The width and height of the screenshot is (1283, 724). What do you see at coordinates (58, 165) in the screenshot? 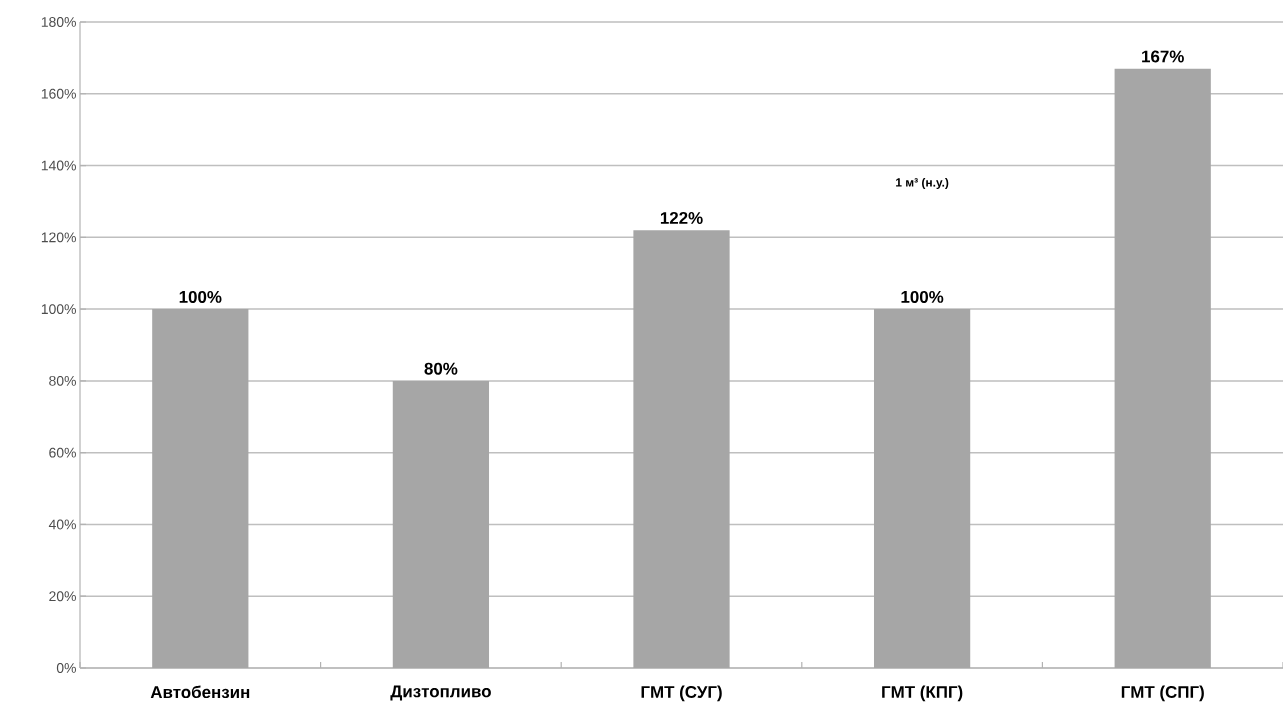
I see `y-tick-label: 140%` at bounding box center [58, 165].